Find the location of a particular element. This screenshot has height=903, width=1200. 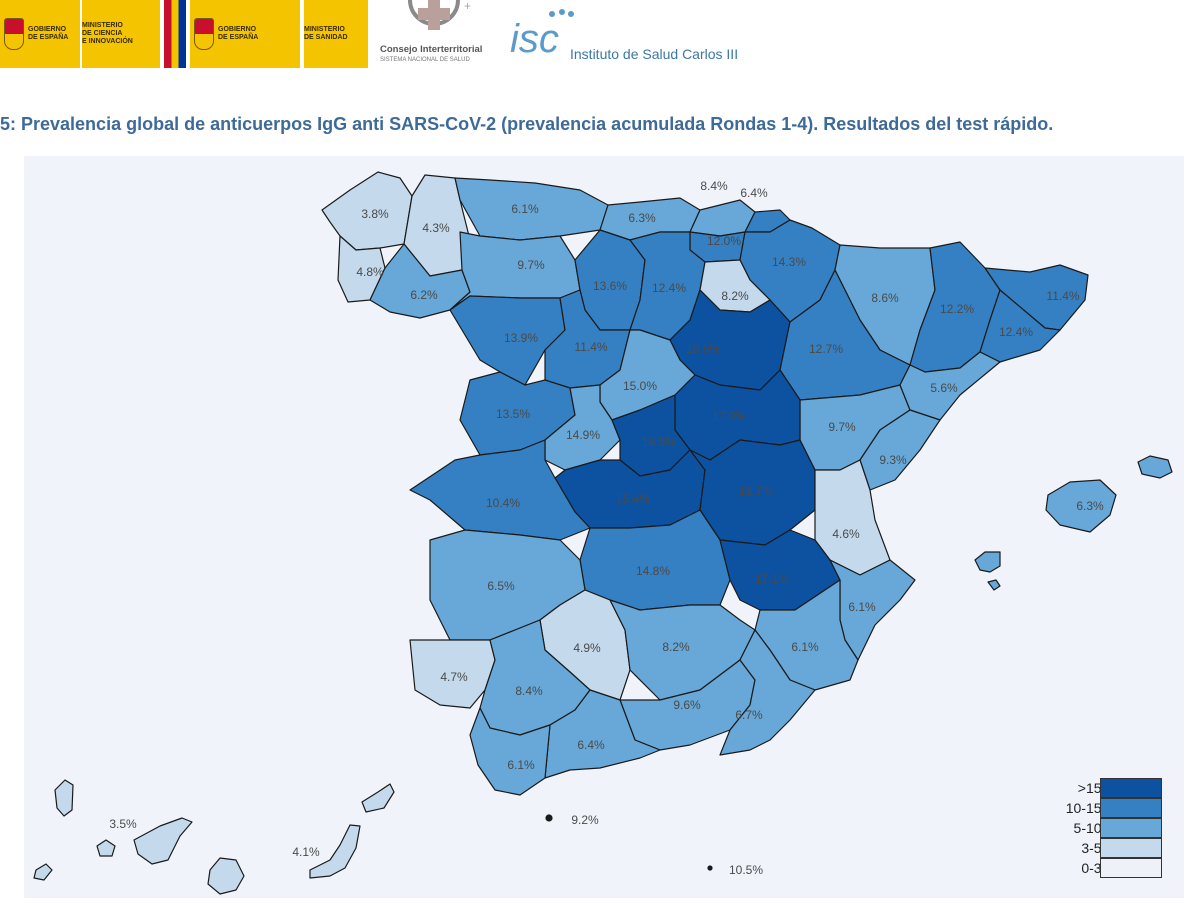

ministerio-ciencia-logo: MINISTERIO DE CIENCIA E INNOVACIÓN is located at coordinates (121, 34).